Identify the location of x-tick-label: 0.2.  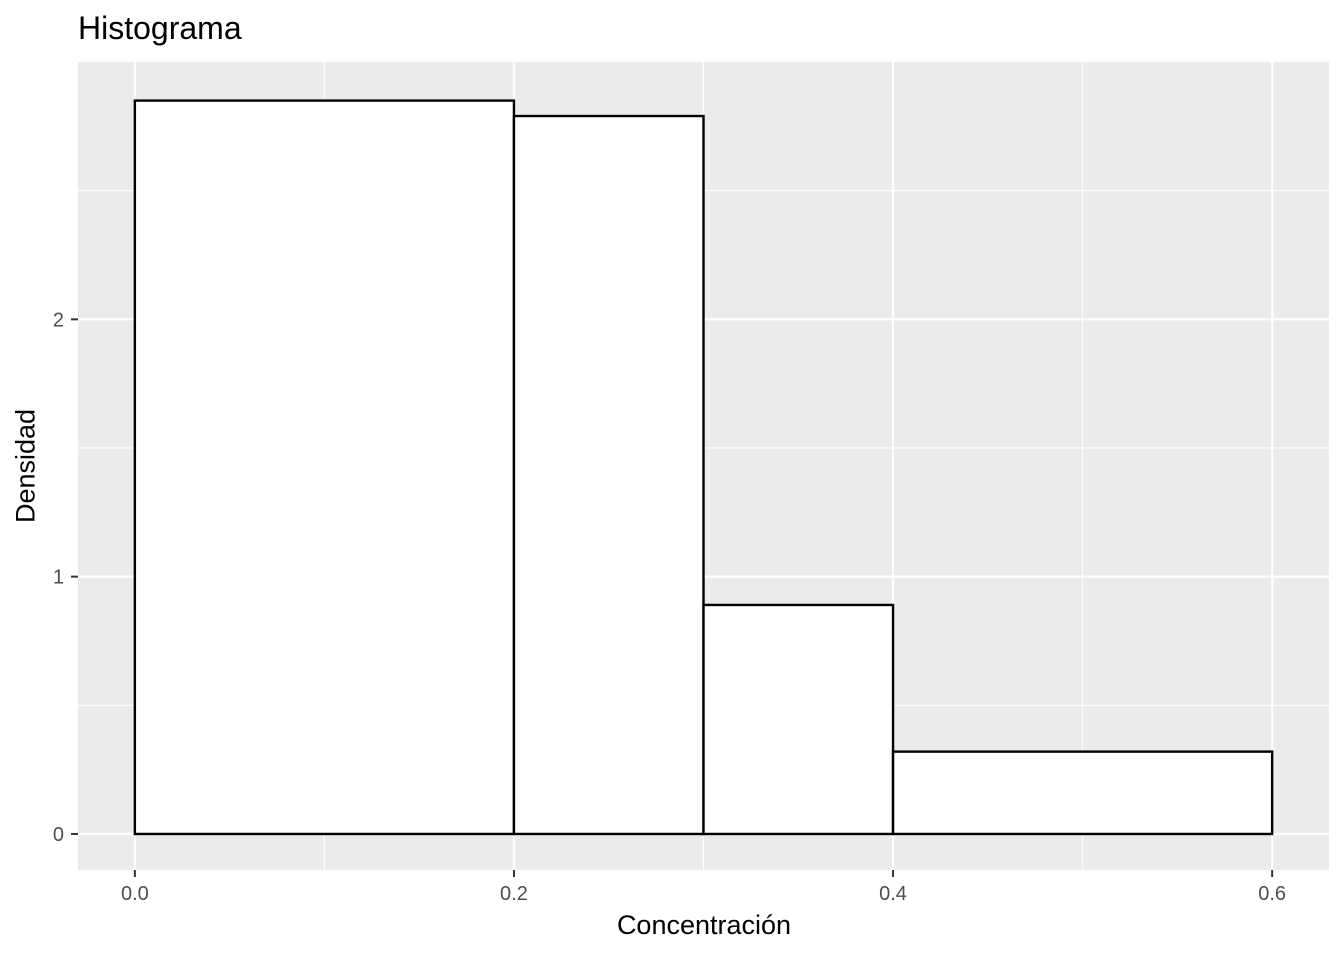
(514, 894).